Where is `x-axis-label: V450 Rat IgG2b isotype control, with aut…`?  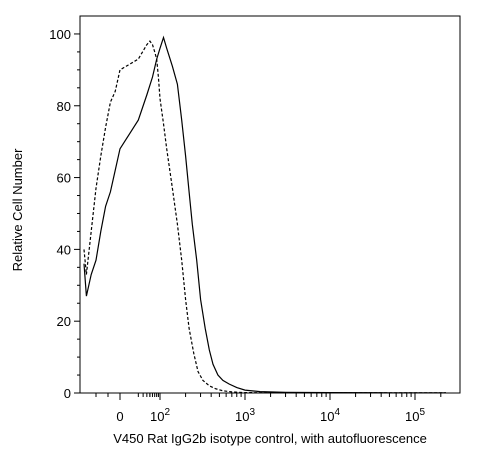
x-axis-label: V450 Rat IgG2b isotype control, with aut… is located at coordinates (270, 438).